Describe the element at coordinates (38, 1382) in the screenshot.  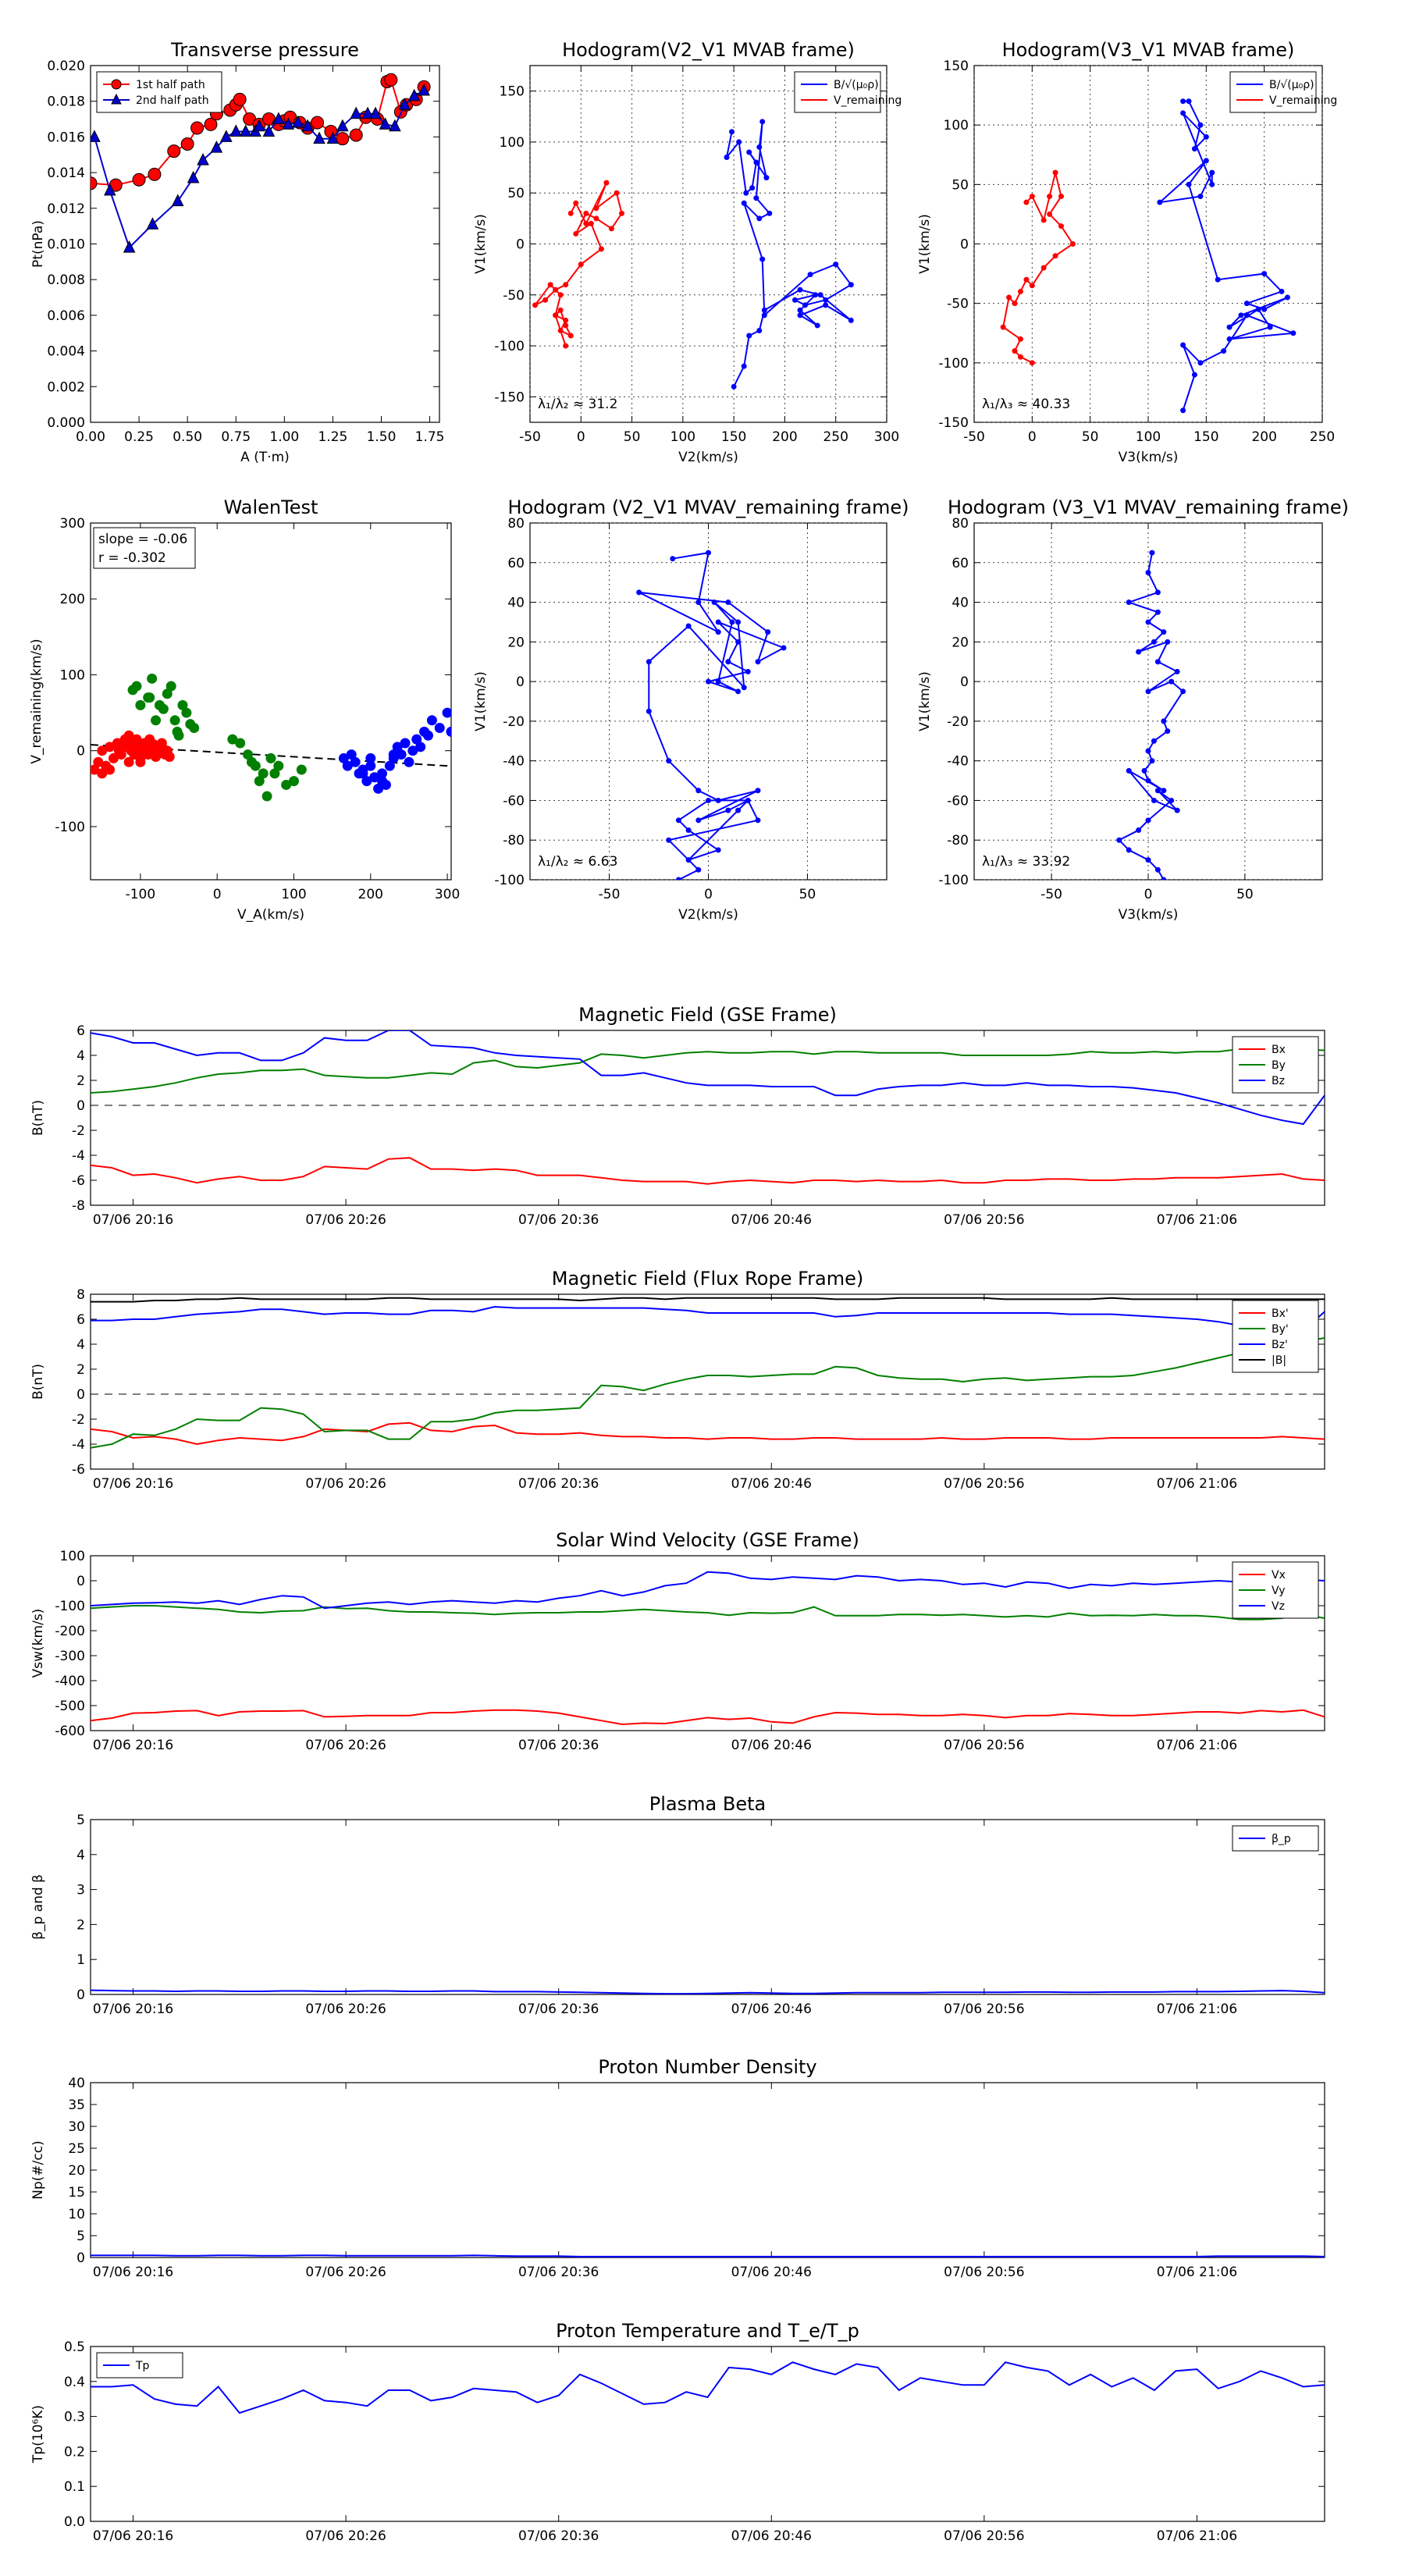
I see `mag_fr-ylabel: B(nT)` at that location.